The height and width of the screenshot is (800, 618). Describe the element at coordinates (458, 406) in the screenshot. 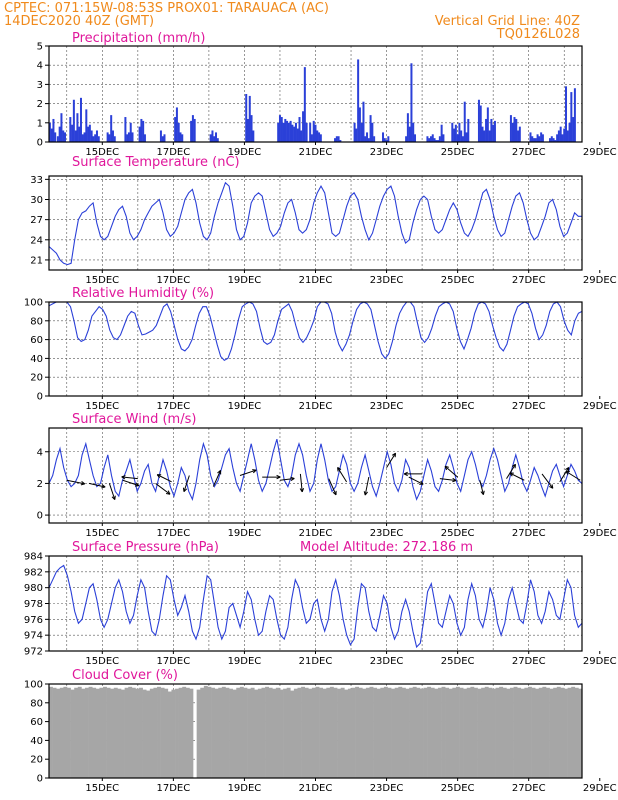

I see `humidity-xtick-label: 25DEC` at that location.